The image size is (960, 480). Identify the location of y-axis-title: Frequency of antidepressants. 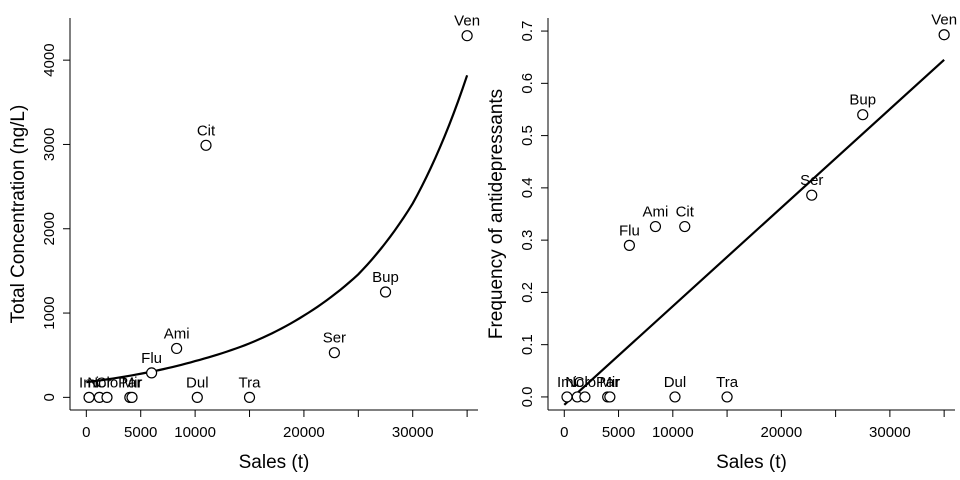
(496, 214).